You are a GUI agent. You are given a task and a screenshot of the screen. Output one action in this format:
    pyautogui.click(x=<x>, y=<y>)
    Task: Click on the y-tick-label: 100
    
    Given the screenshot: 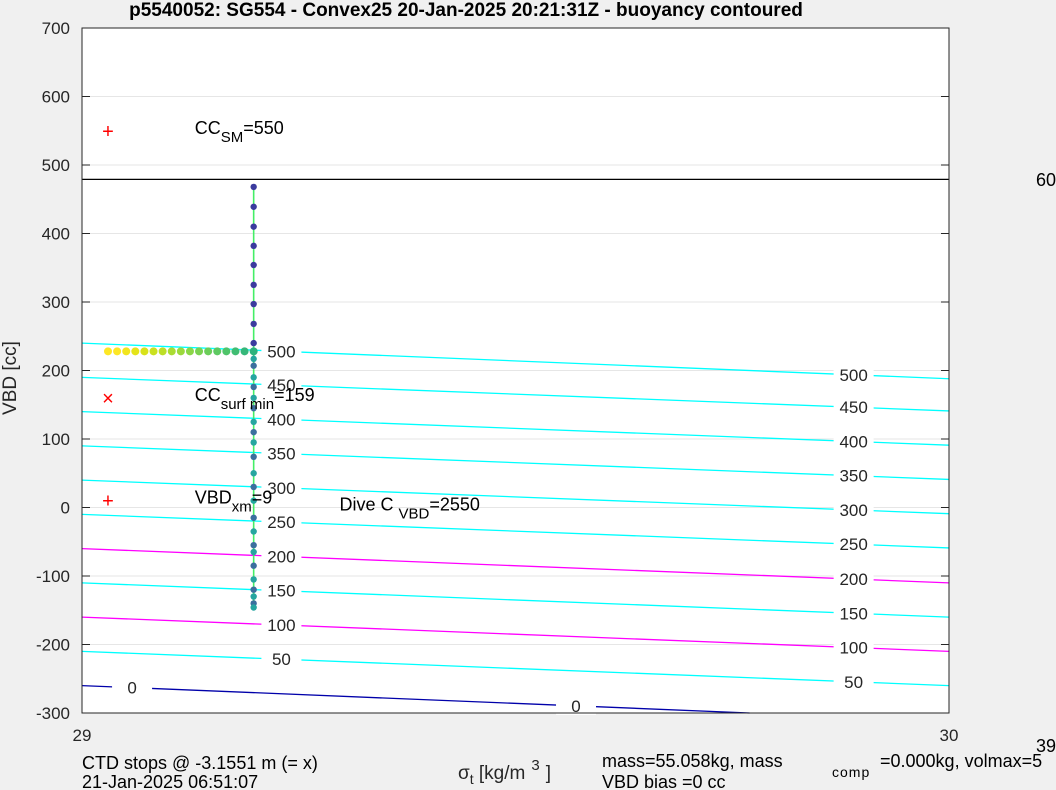 What is the action you would take?
    pyautogui.click(x=56, y=439)
    